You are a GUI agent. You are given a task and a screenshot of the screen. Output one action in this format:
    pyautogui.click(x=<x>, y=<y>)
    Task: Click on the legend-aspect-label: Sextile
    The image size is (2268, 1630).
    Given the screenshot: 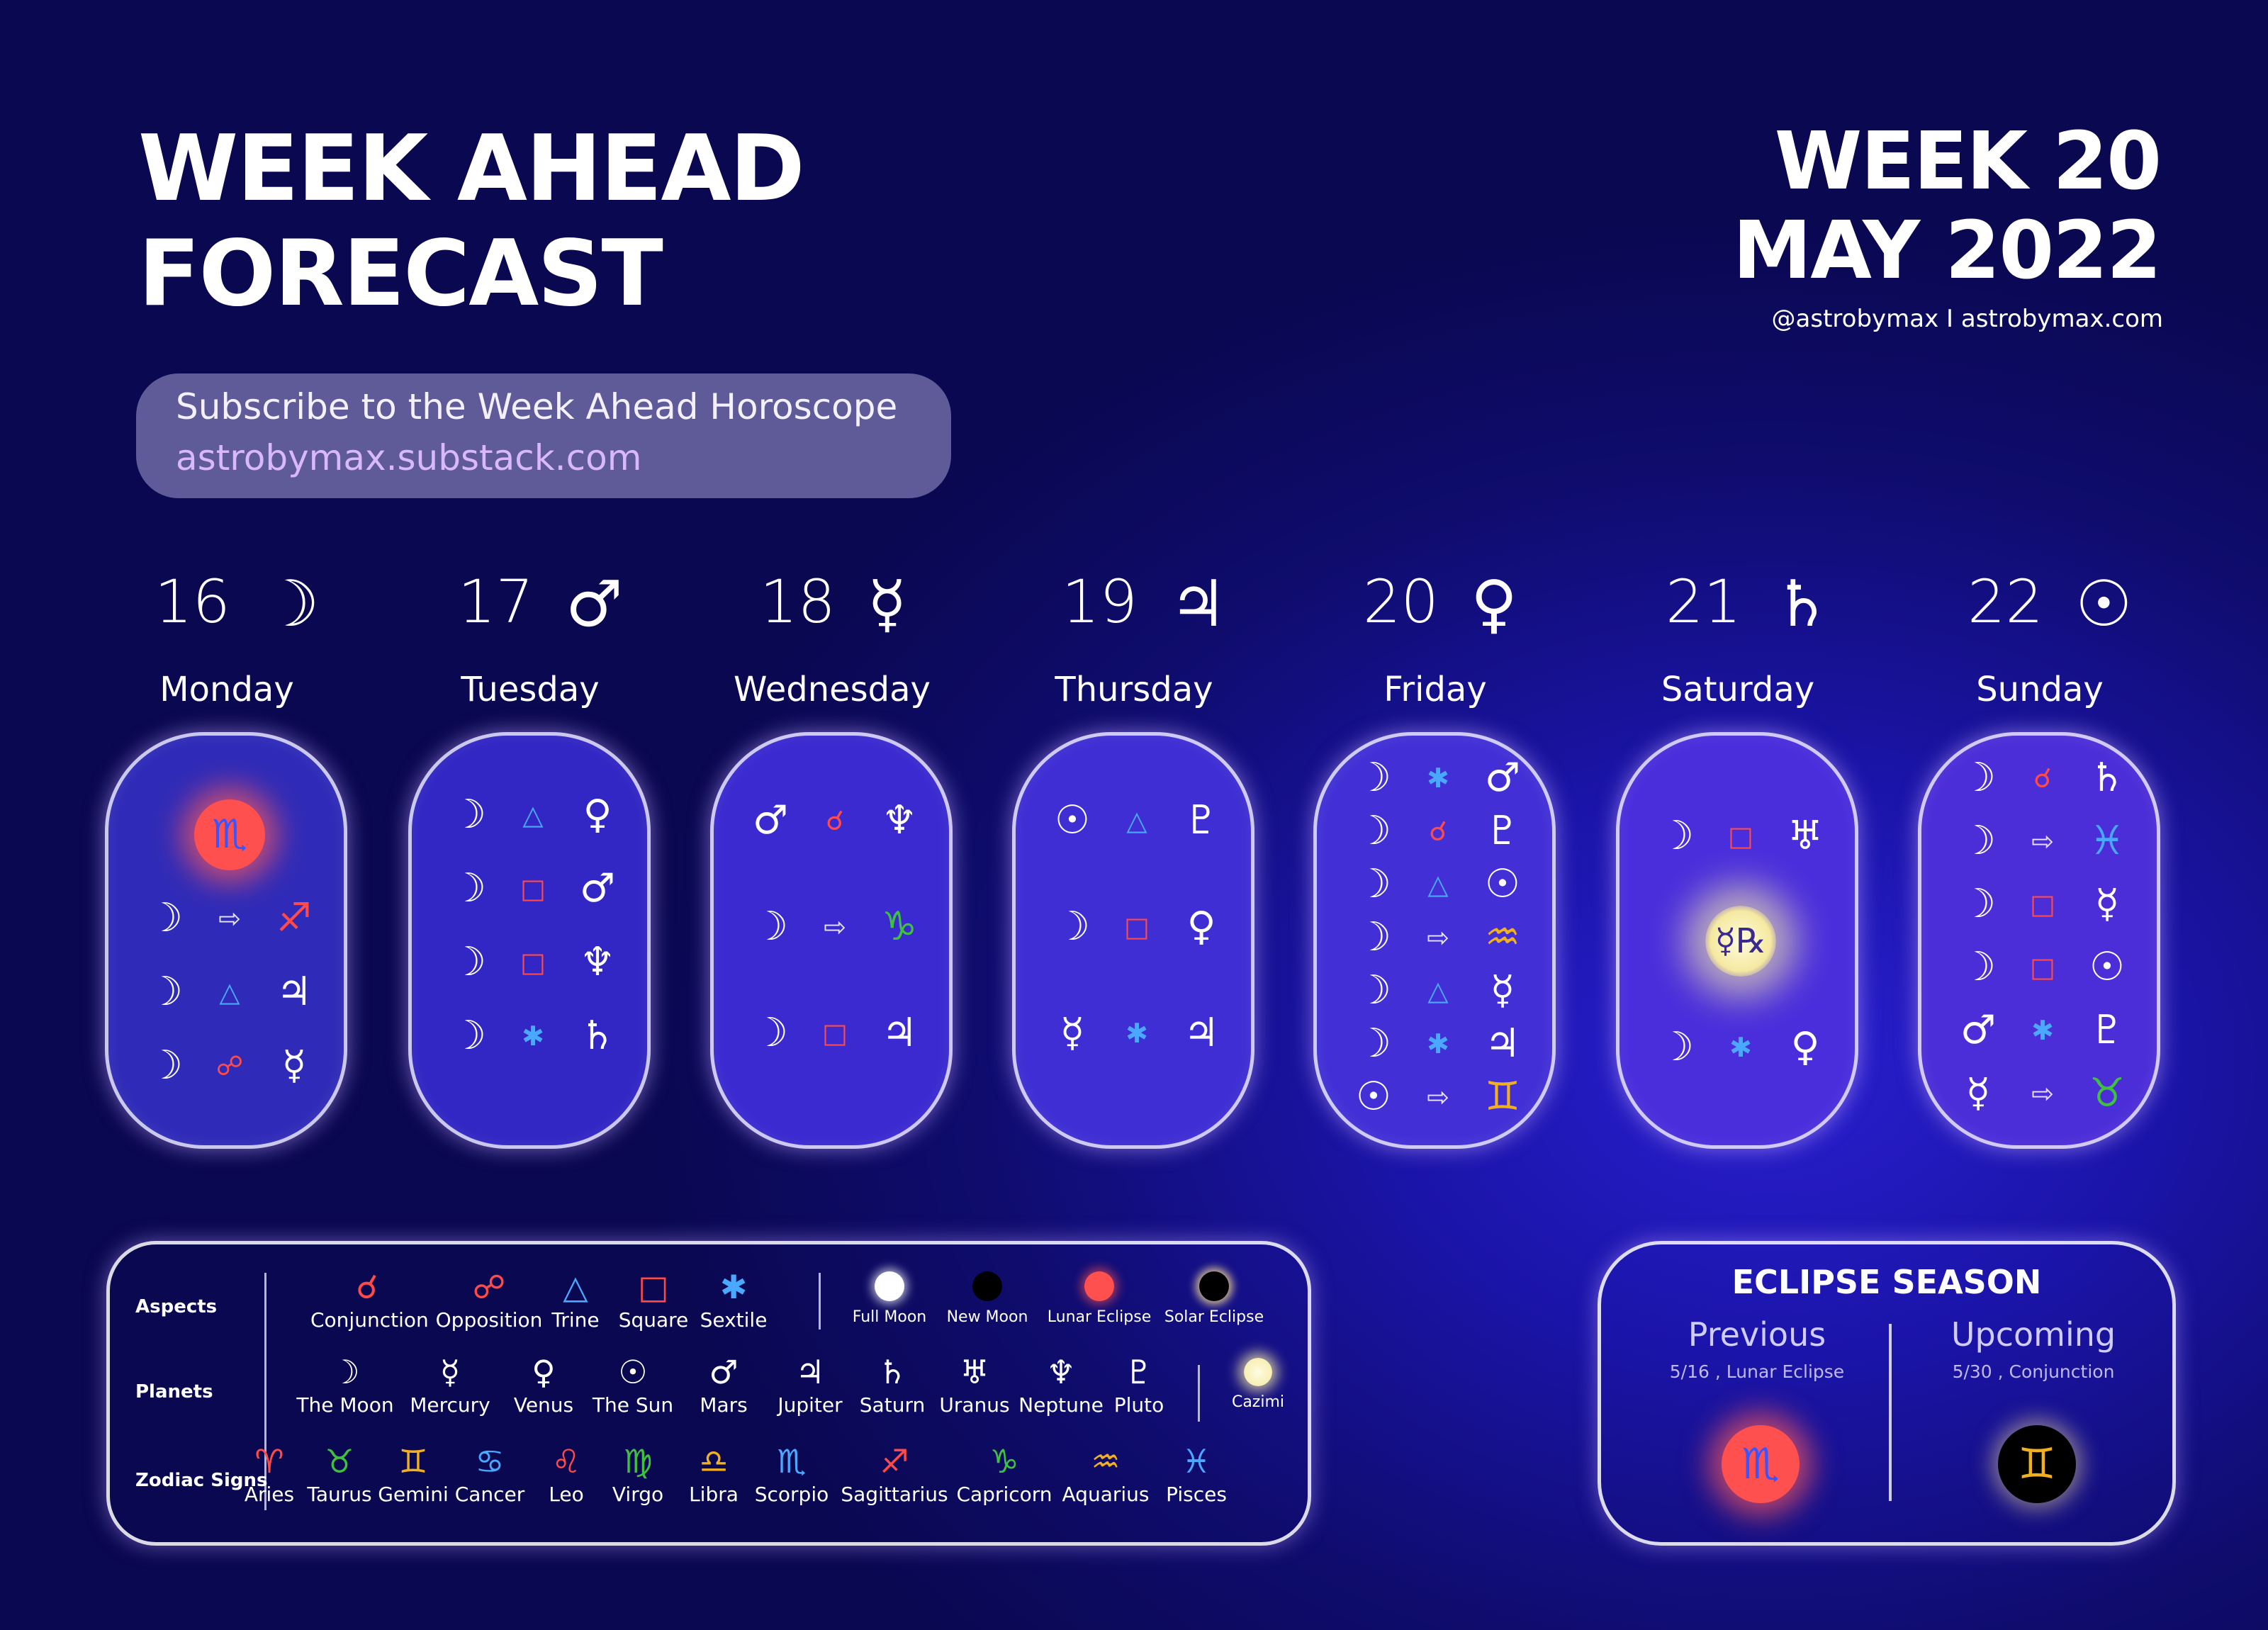 What is the action you would take?
    pyautogui.click(x=734, y=1320)
    